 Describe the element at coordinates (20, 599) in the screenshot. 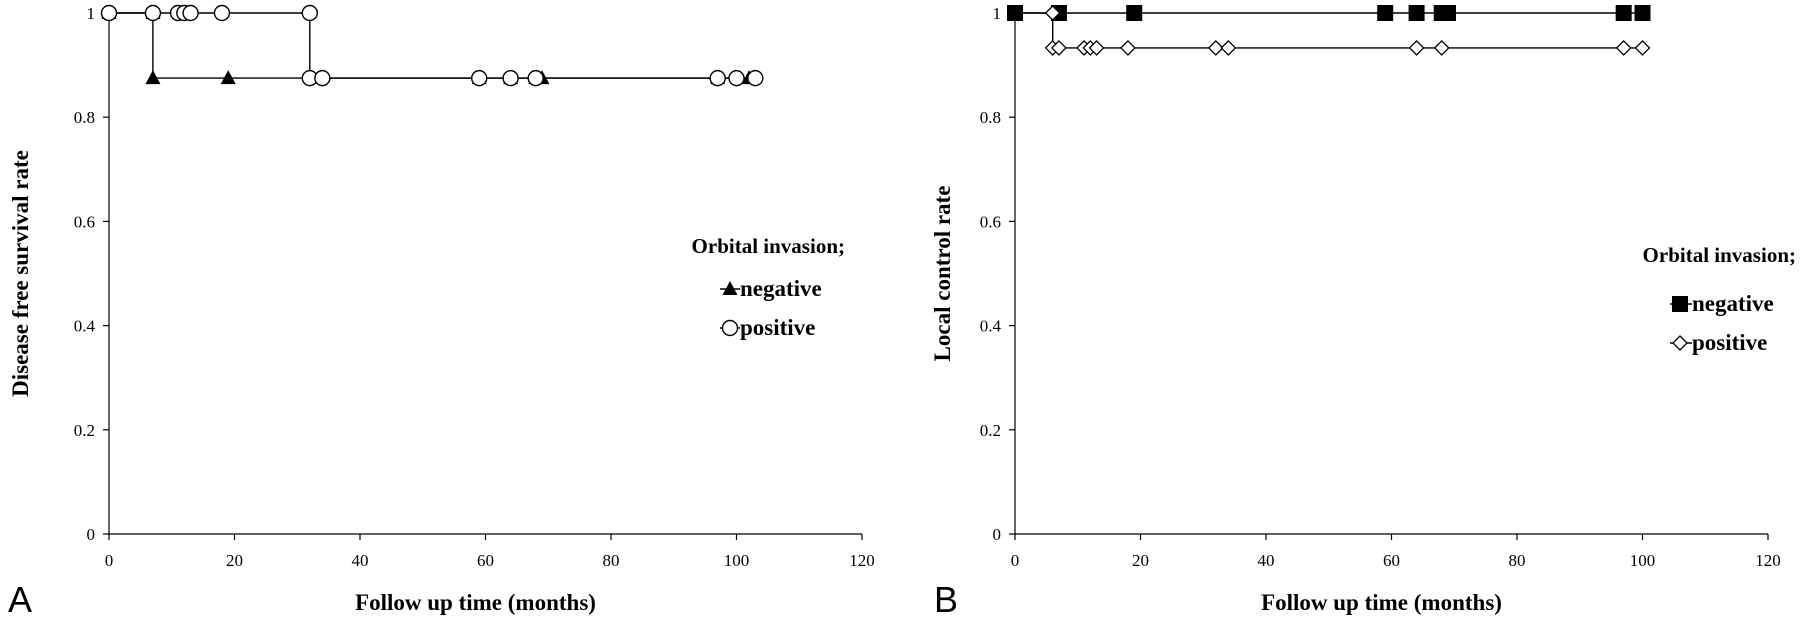

I see `panel-letter: A` at that location.